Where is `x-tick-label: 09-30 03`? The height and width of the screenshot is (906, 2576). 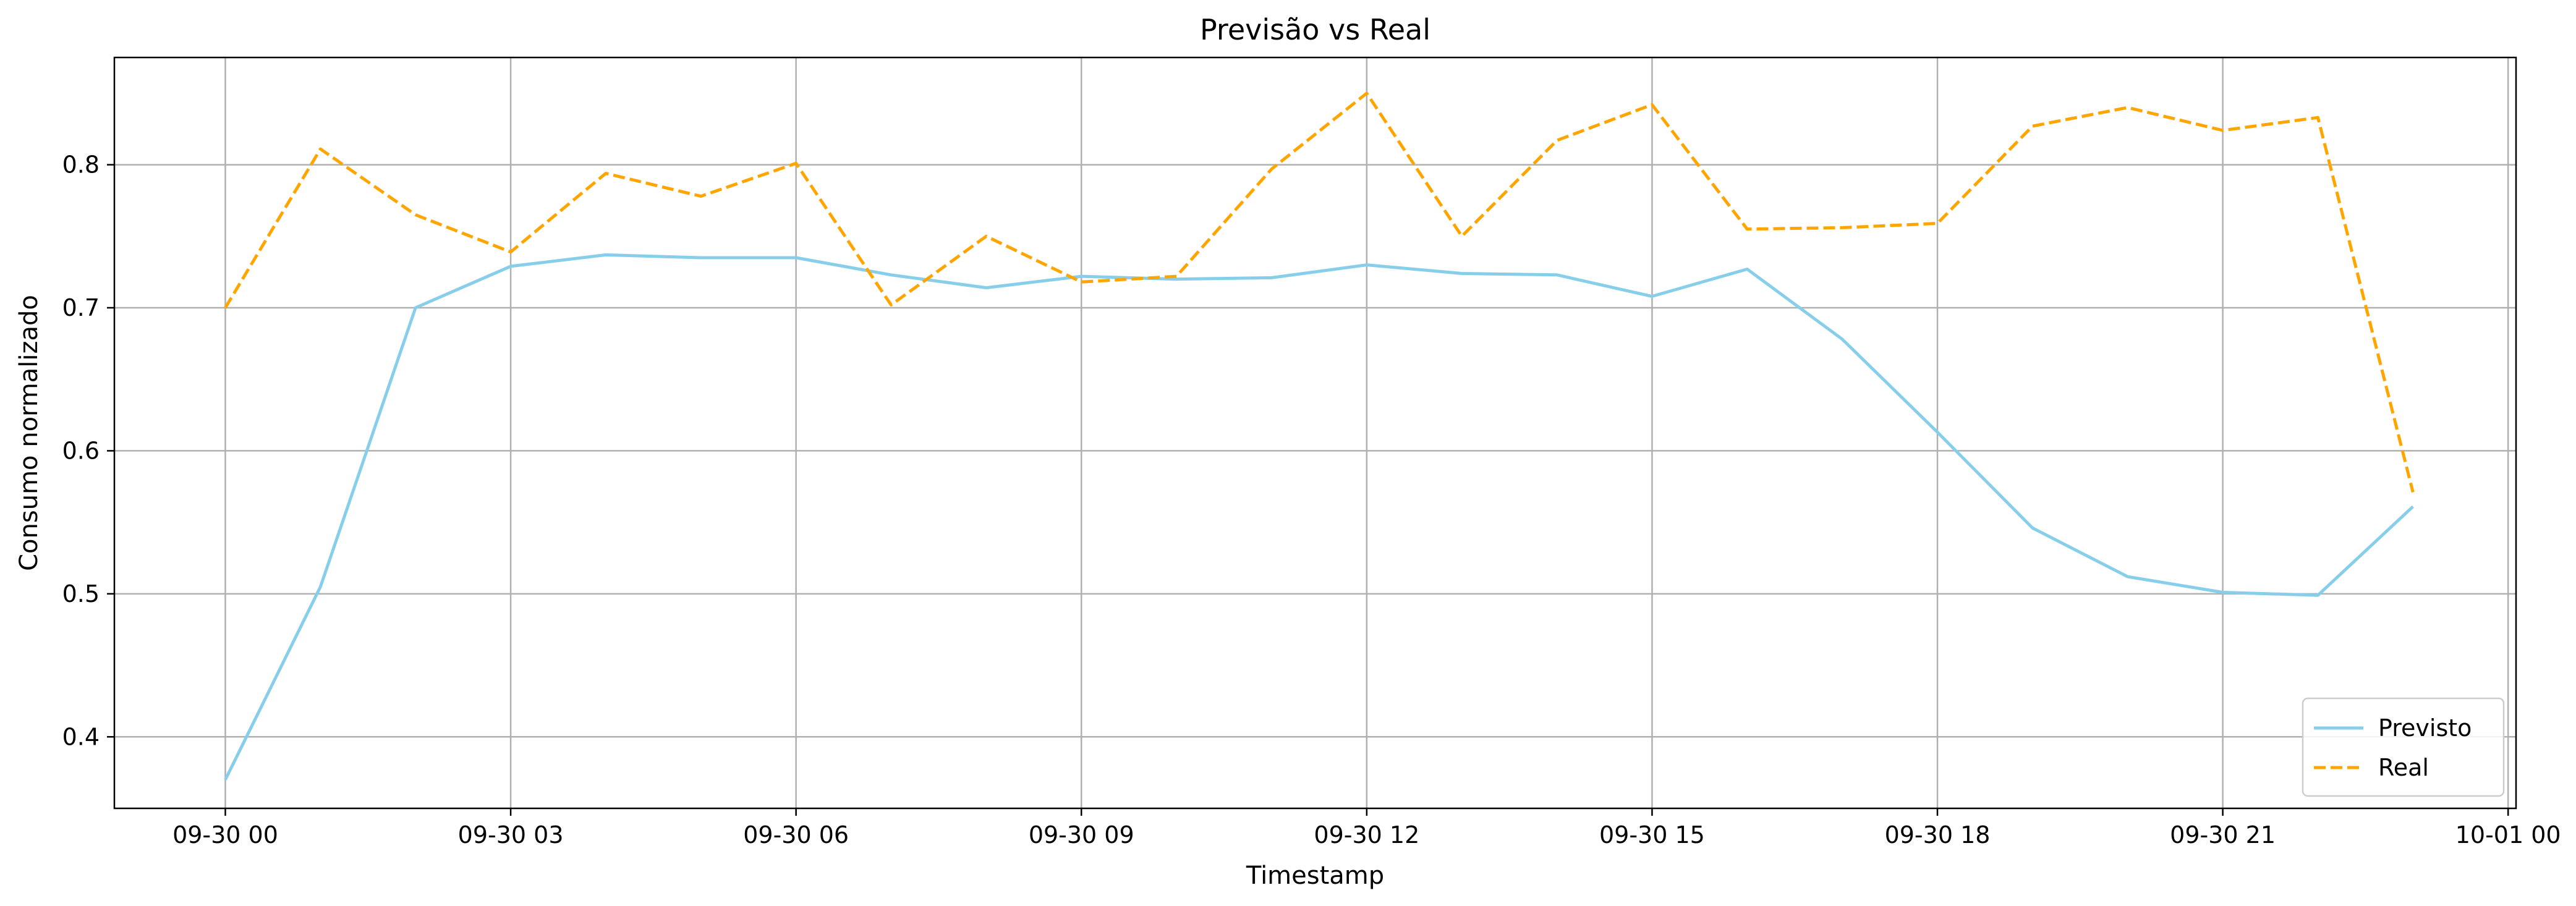 x-tick-label: 09-30 03 is located at coordinates (511, 835).